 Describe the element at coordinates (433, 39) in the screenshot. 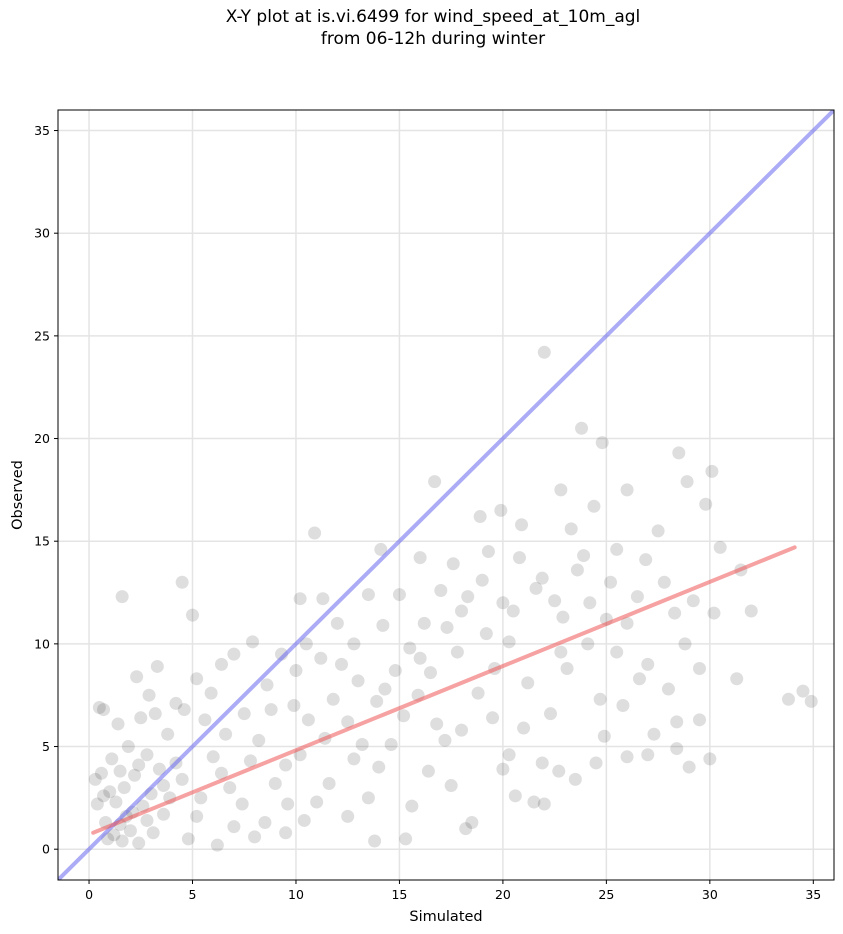

I see `chart-title-line-2: from 06-12h during winter` at that location.